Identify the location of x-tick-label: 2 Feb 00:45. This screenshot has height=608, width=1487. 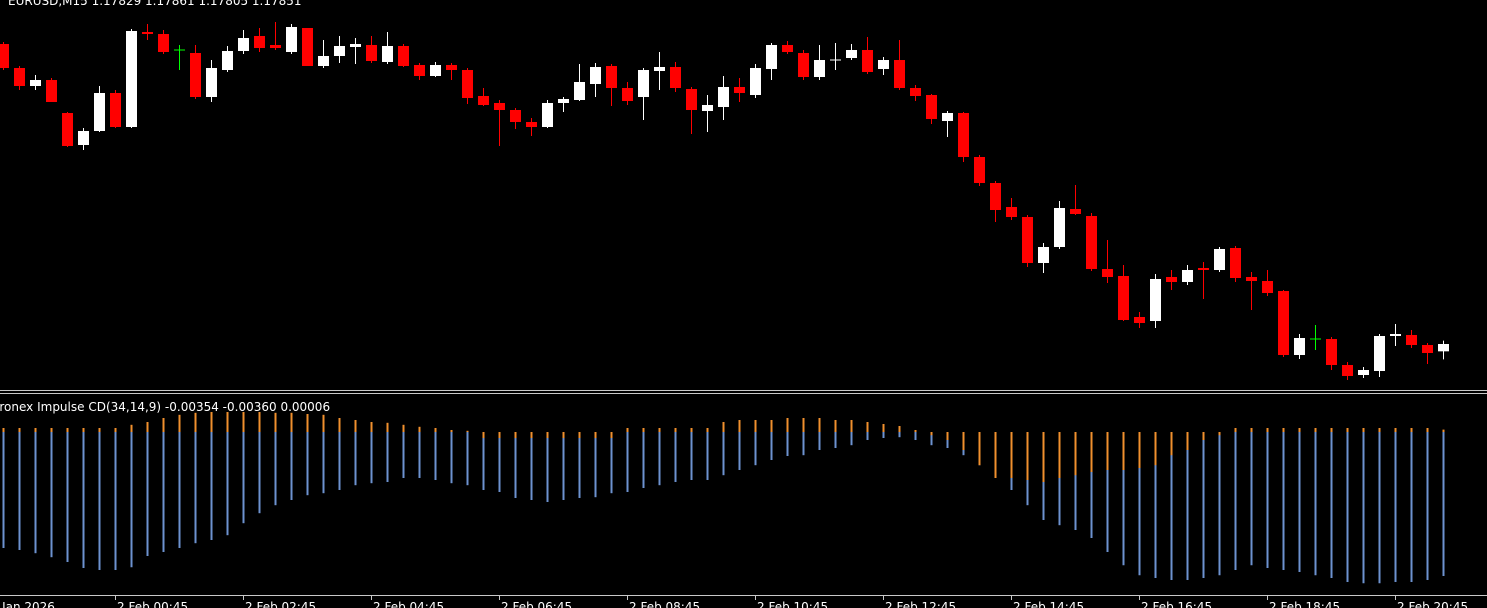
(152, 604).